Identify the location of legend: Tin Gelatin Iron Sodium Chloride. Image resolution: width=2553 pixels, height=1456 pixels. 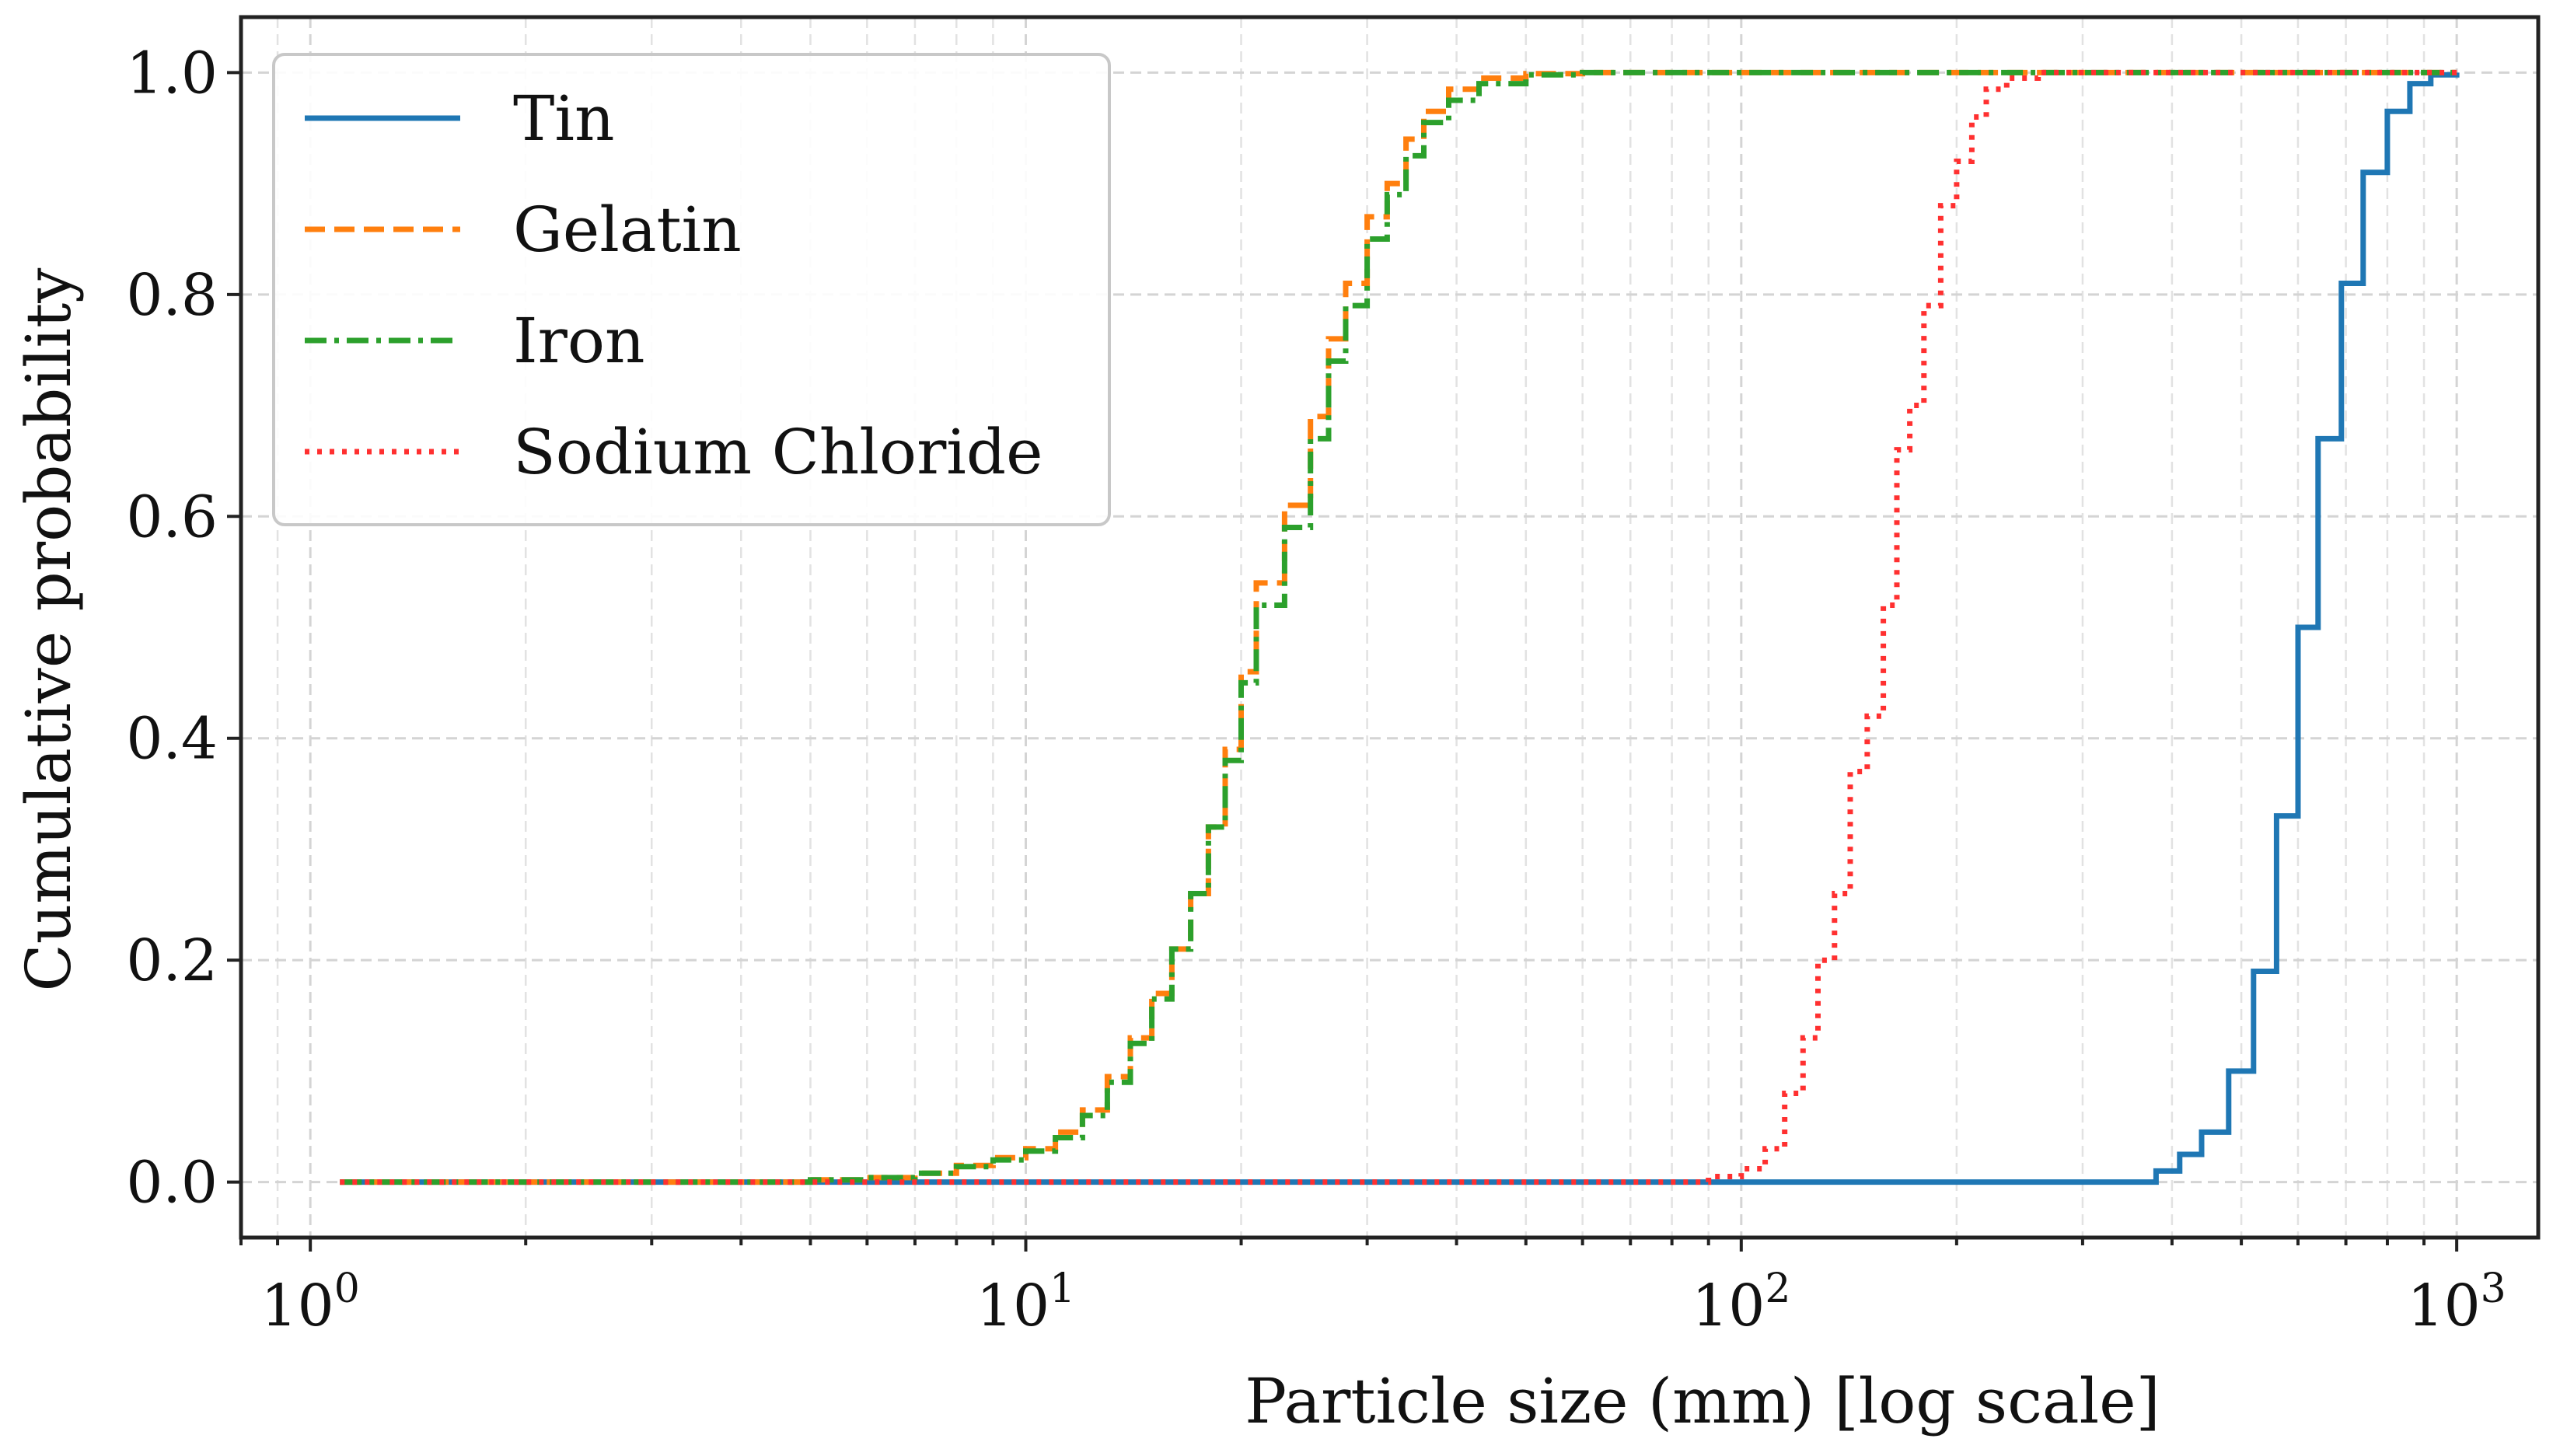
(691, 289).